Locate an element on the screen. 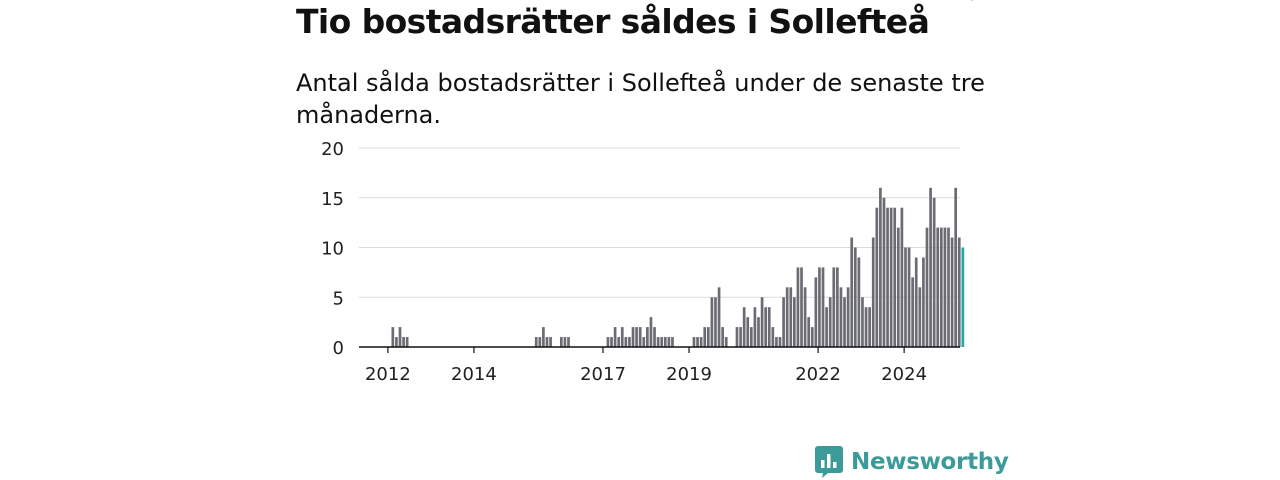  last-value-annotation: 1010 is located at coordinates (966, 3).